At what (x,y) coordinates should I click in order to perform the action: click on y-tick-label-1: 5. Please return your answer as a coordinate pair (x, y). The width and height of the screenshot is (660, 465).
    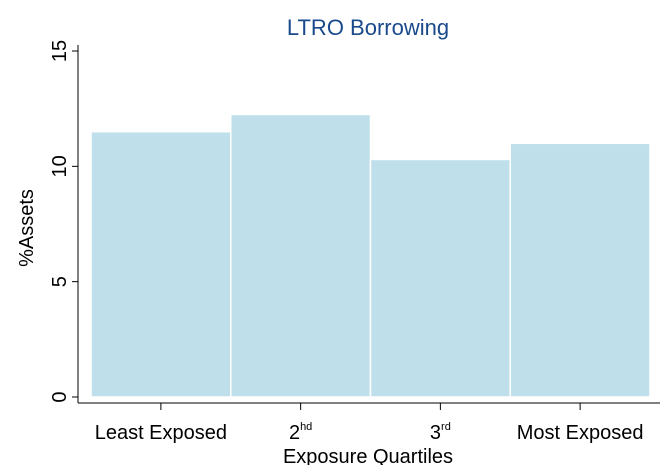
    Looking at the image, I should click on (60, 281).